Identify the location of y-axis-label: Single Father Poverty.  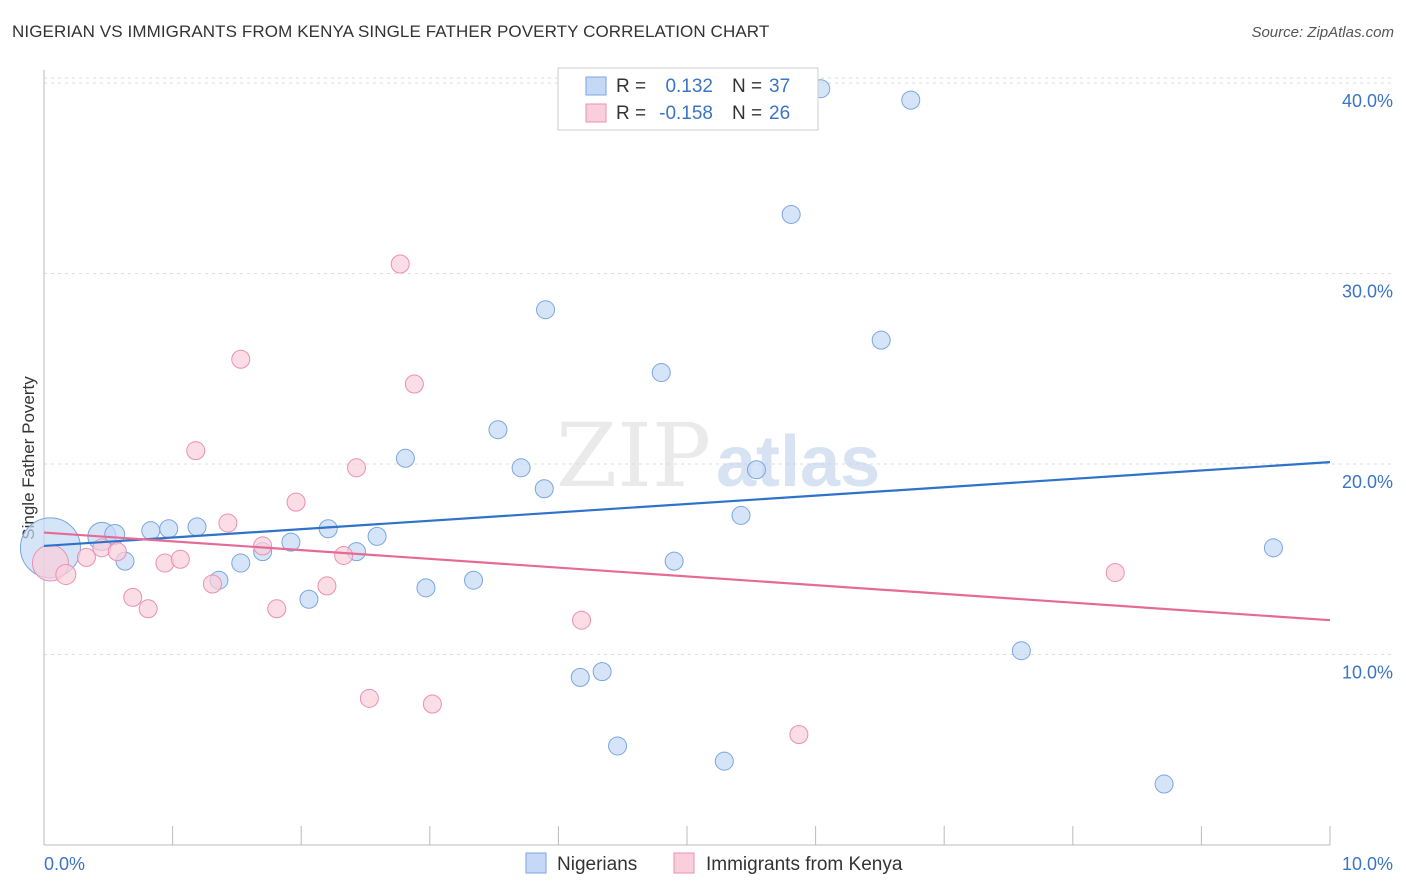
(28, 458).